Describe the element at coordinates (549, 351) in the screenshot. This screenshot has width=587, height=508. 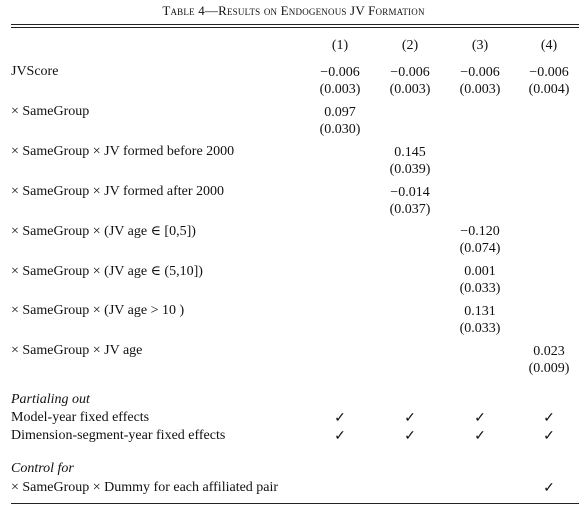
I see `estimate-value: 0.023` at that location.